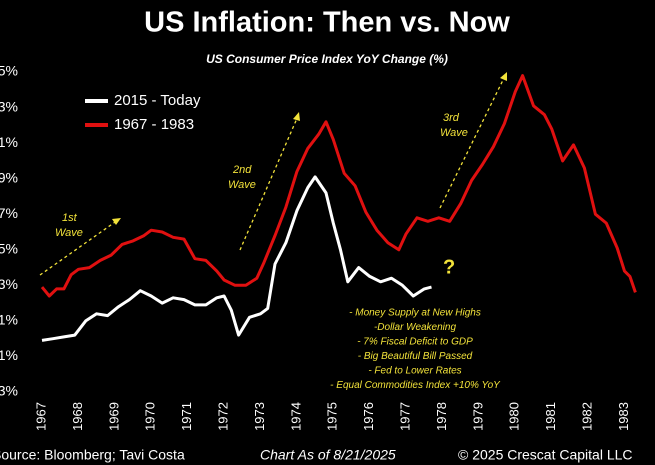 Image resolution: width=655 pixels, height=465 pixels. What do you see at coordinates (332, 416) in the screenshot?
I see `x-tick-label: 1975` at bounding box center [332, 416].